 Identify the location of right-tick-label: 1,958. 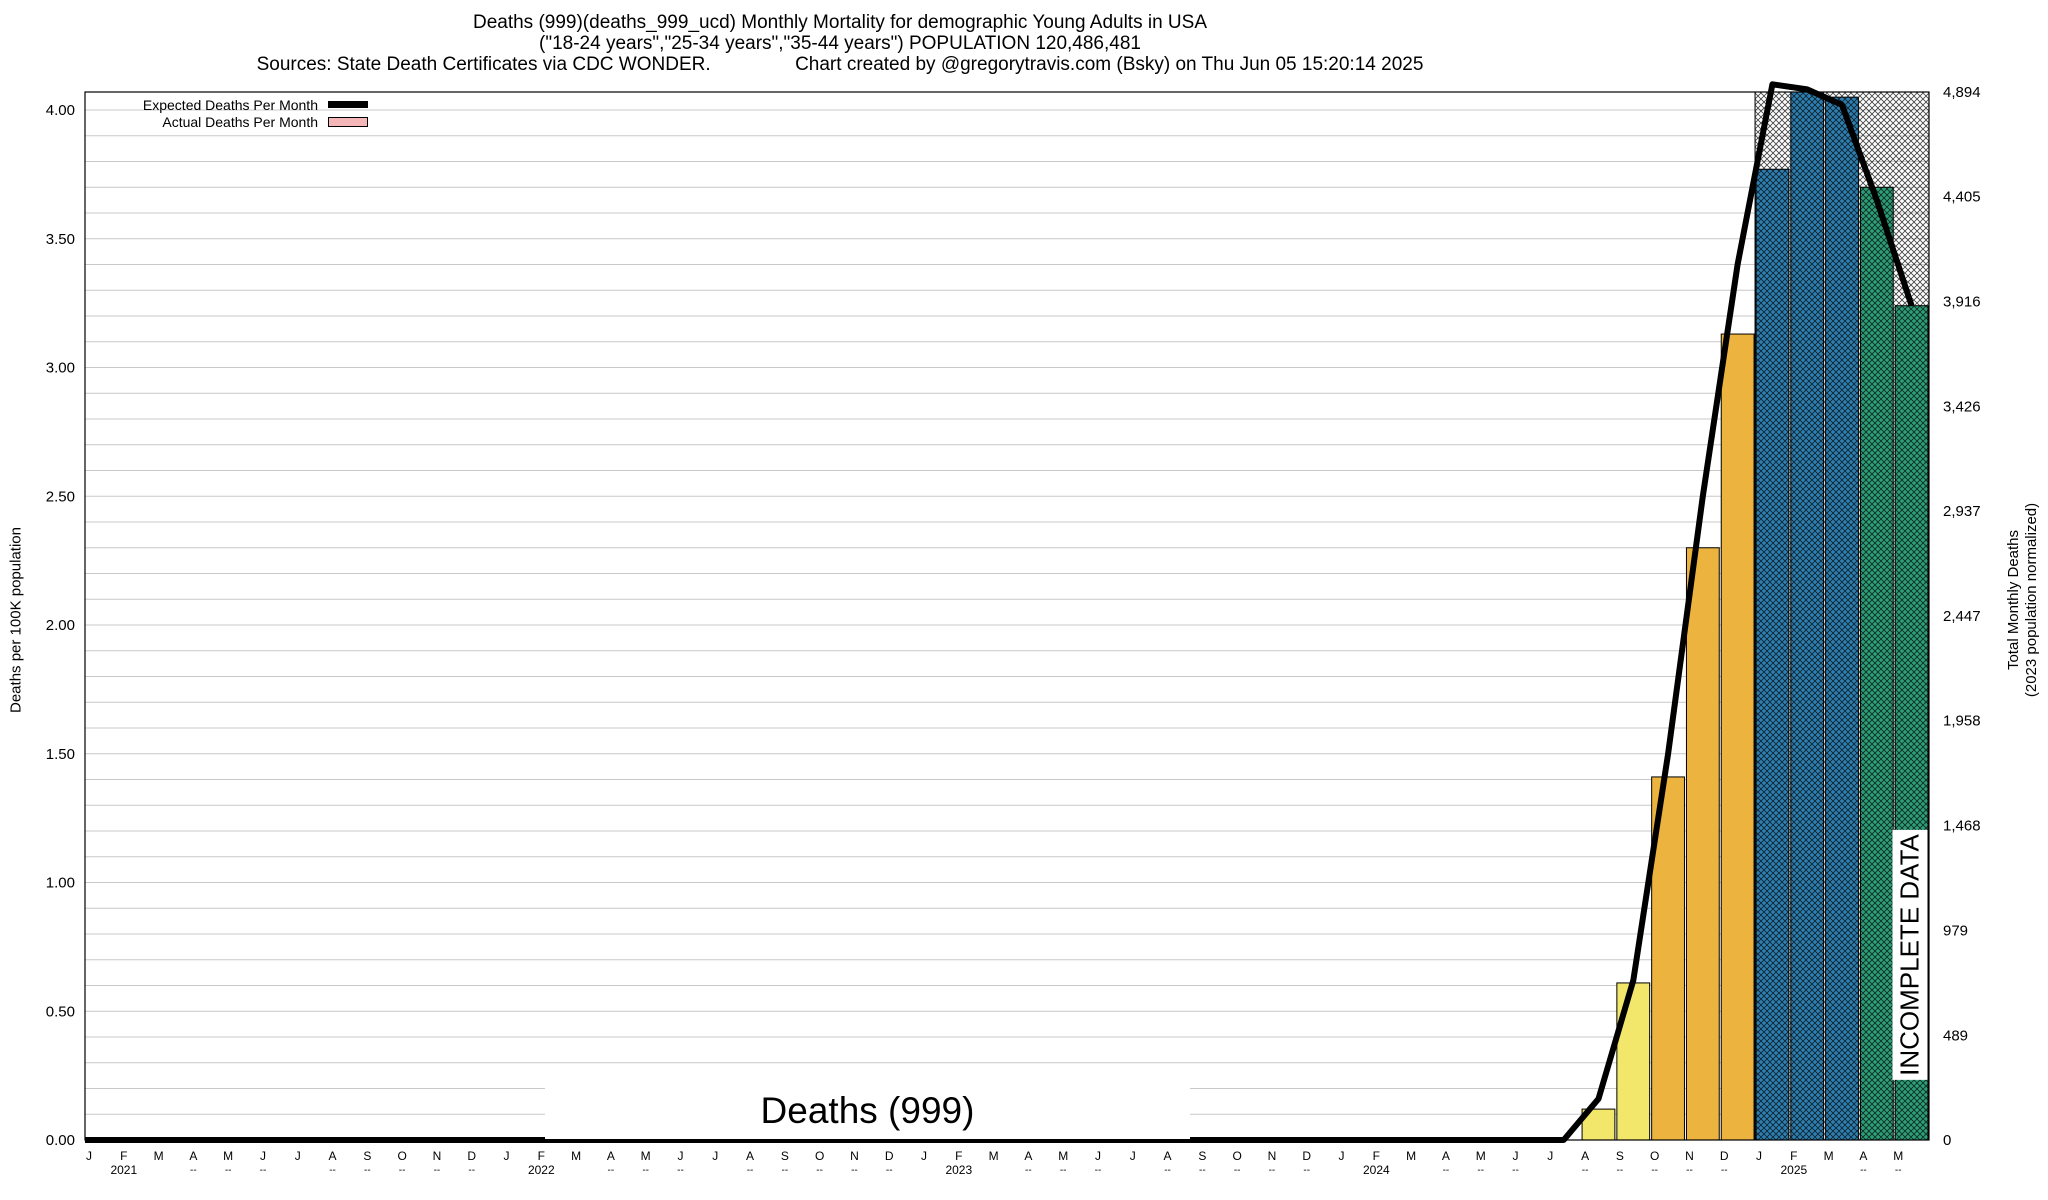
(1962, 721).